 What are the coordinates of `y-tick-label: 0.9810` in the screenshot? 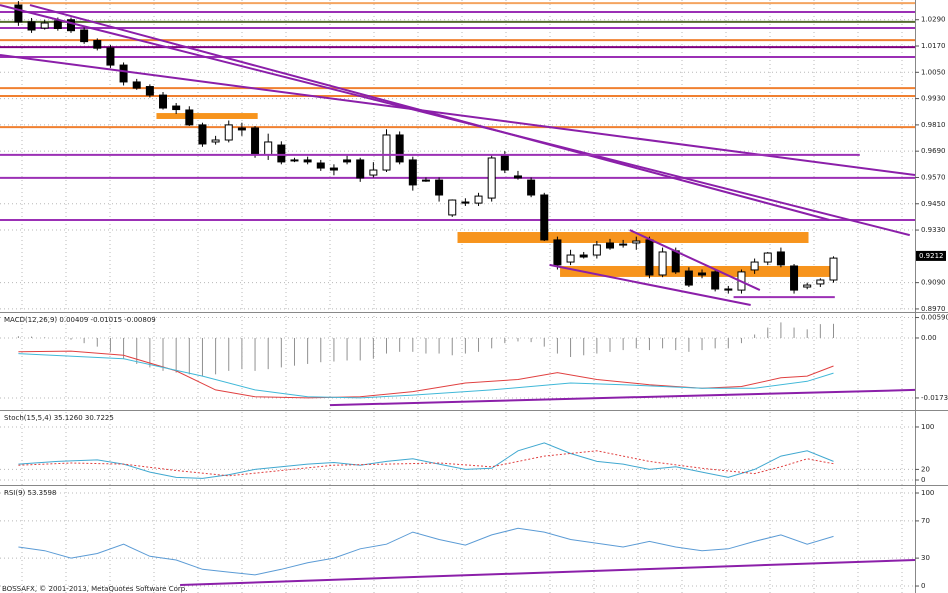 It's located at (933, 125).